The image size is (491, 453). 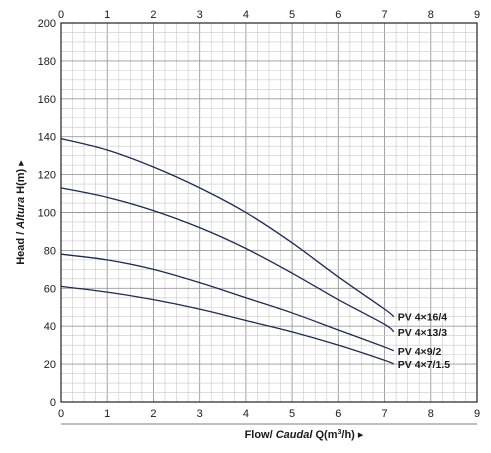 I want to click on x-tick-label-top: 2, so click(x=153, y=15).